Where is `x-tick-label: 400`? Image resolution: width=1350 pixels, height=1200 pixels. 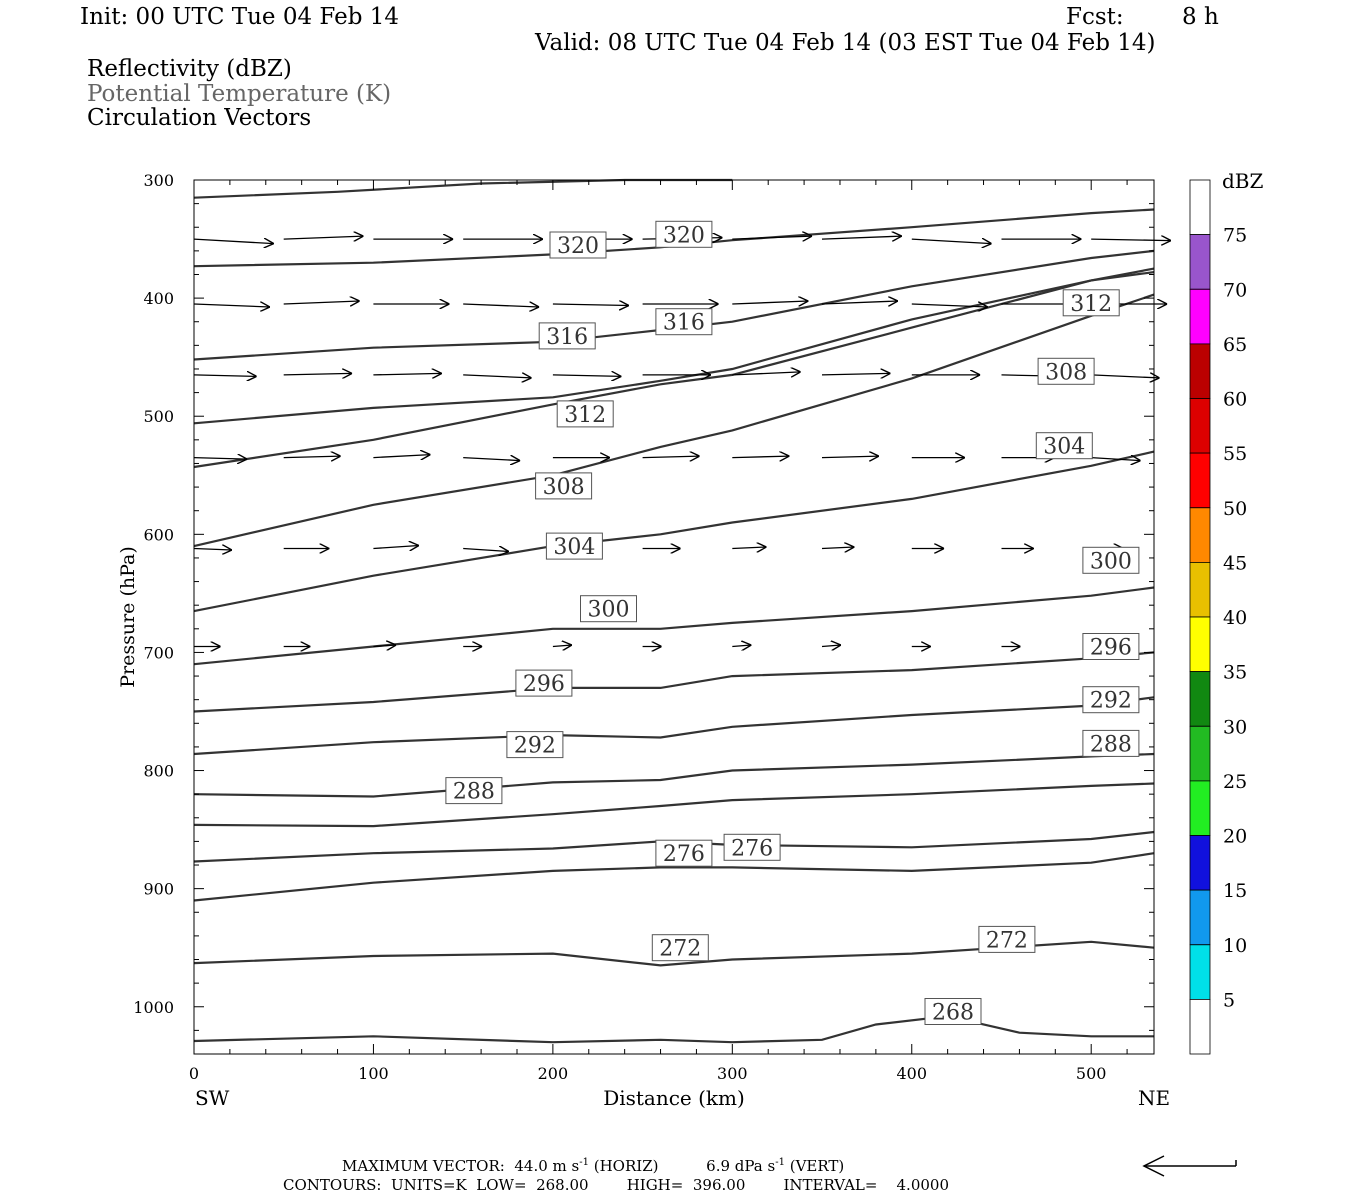 x-tick-label: 400 is located at coordinates (911, 1073).